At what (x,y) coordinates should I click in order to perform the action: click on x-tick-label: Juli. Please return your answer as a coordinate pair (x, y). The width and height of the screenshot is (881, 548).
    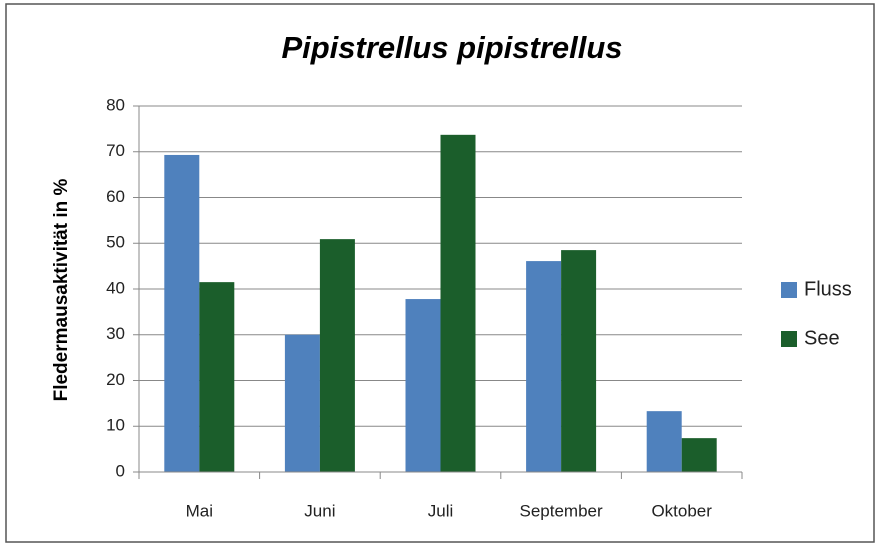
    Looking at the image, I should click on (441, 510).